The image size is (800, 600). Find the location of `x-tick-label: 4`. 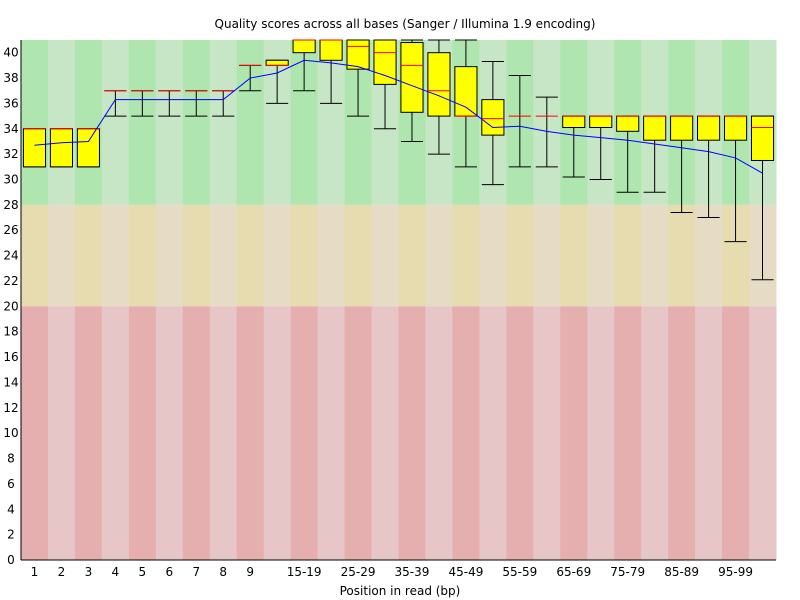

x-tick-label: 4 is located at coordinates (116, 572).